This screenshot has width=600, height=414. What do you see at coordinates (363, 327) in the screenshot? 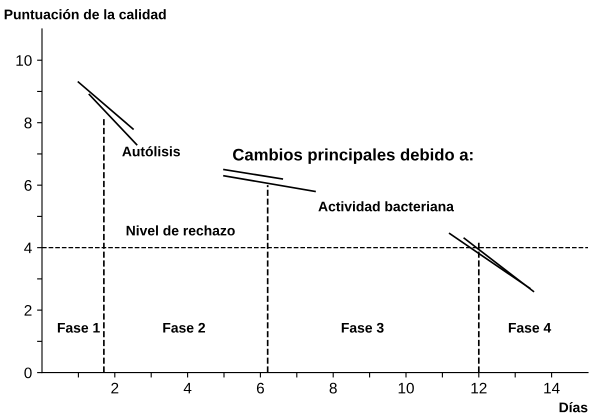
I see `annotation: Fase 3` at bounding box center [363, 327].